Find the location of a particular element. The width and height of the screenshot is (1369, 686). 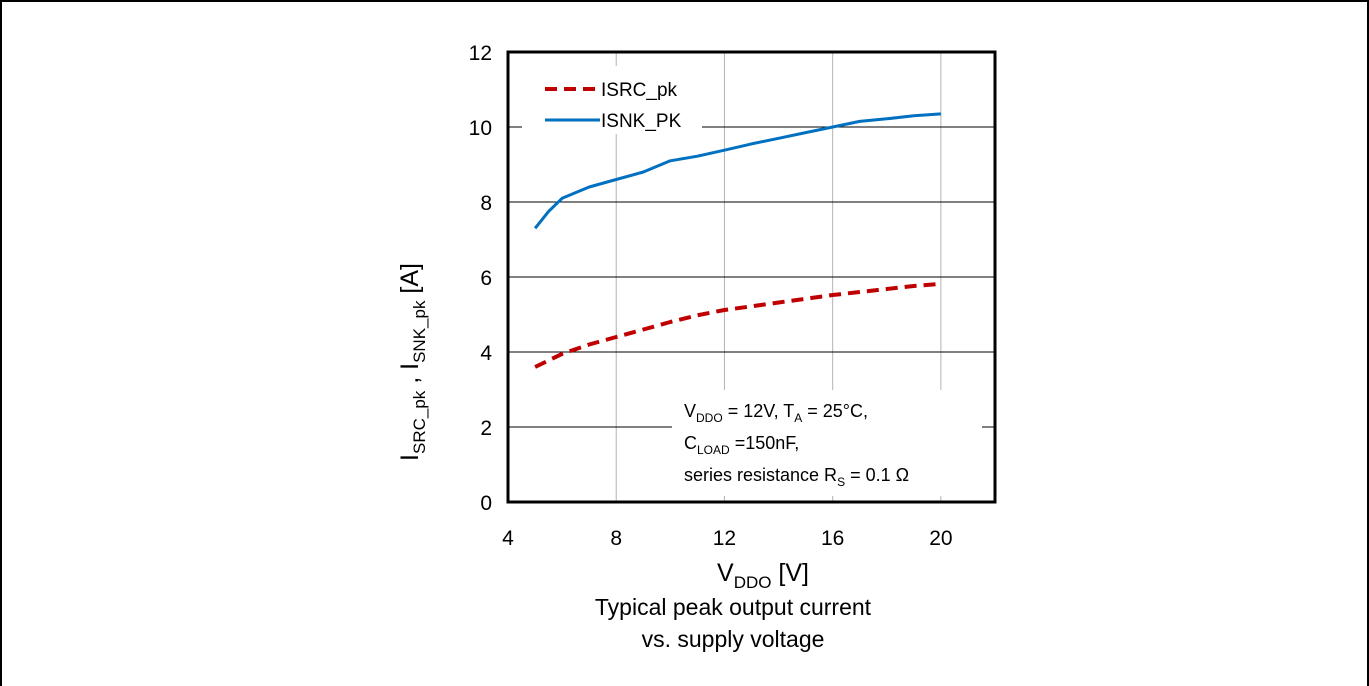

x-tick-label-16: 16 is located at coordinates (832, 538).